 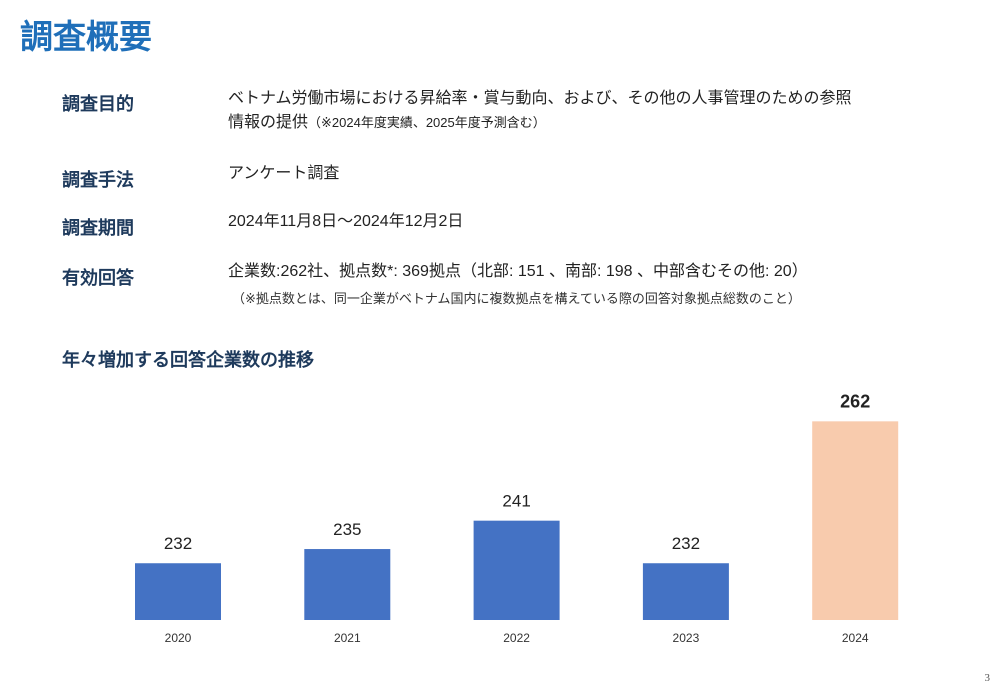 What do you see at coordinates (516, 638) in the screenshot?
I see `x-tick-2022: 2022` at bounding box center [516, 638].